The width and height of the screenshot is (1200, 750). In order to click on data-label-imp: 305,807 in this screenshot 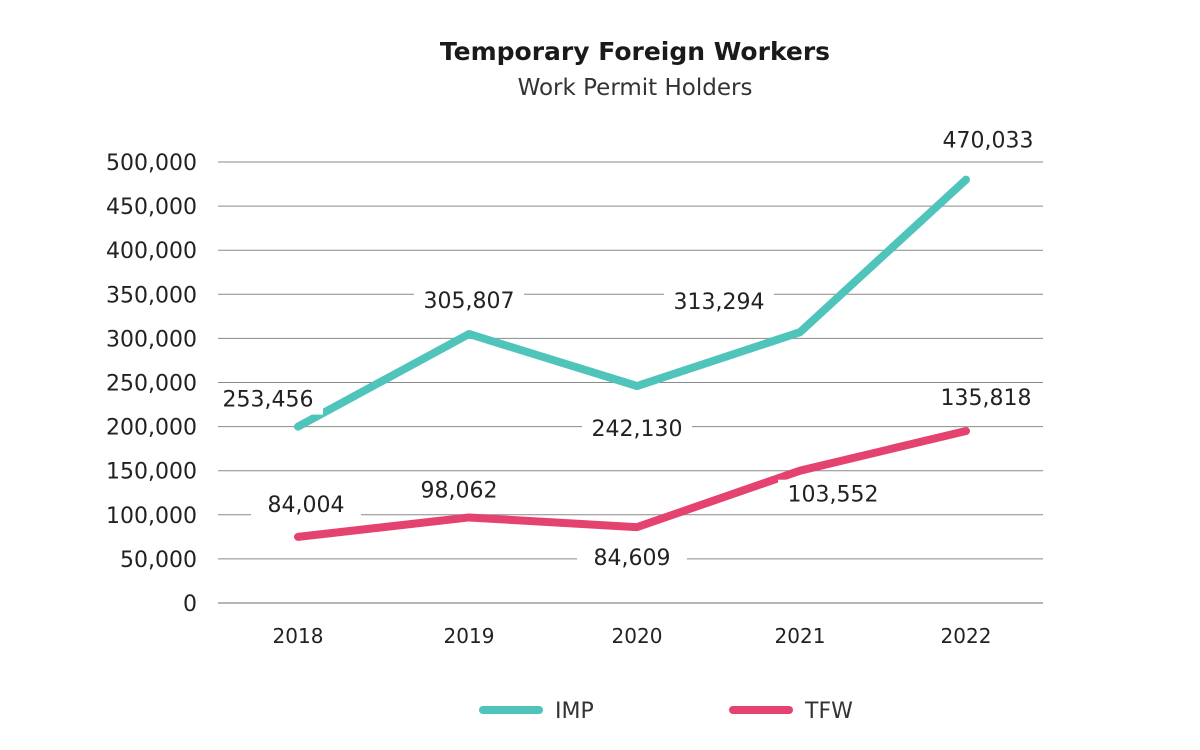, I will do `click(469, 301)`.